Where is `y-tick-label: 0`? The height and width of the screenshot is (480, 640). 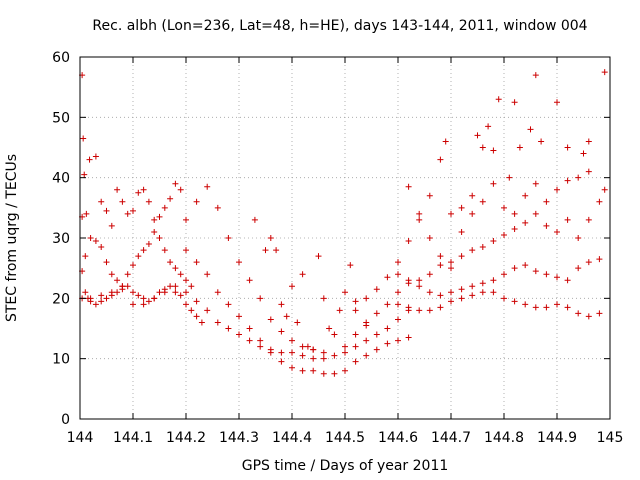
y-tick-label: 0 is located at coordinates (65, 420).